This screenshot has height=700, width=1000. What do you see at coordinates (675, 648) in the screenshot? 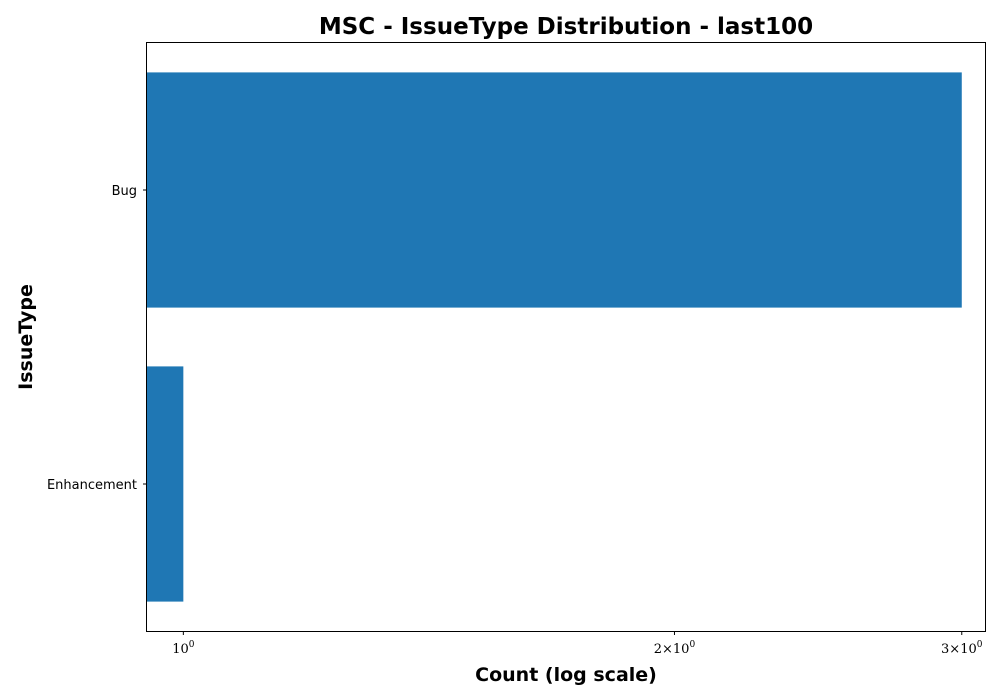
I see `x-tick-label-1: 2×100` at bounding box center [675, 648].